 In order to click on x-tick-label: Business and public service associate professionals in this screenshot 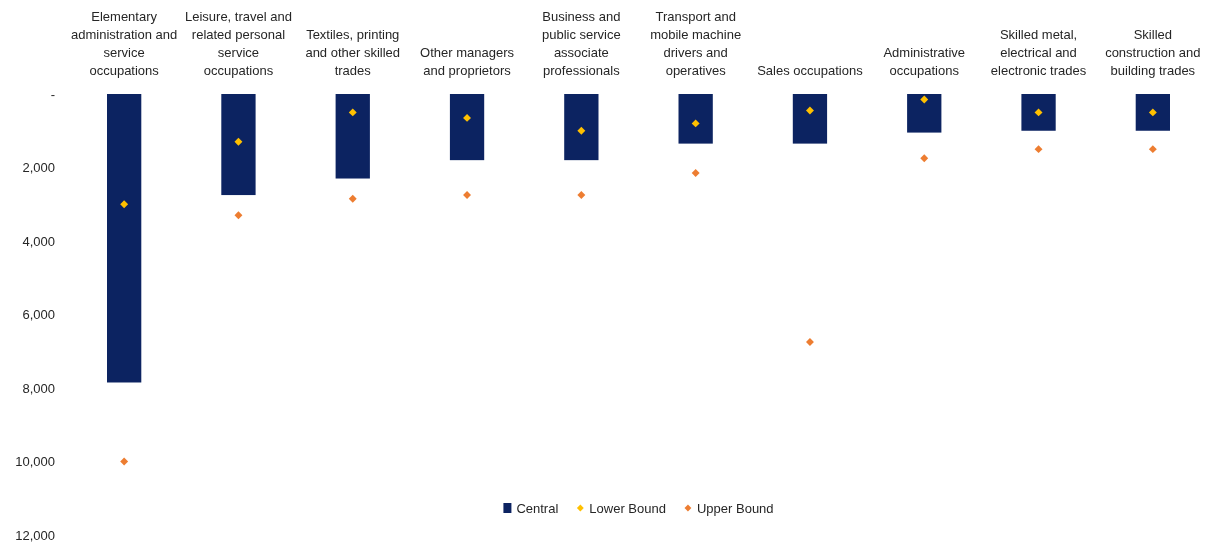, I will do `click(581, 43)`.